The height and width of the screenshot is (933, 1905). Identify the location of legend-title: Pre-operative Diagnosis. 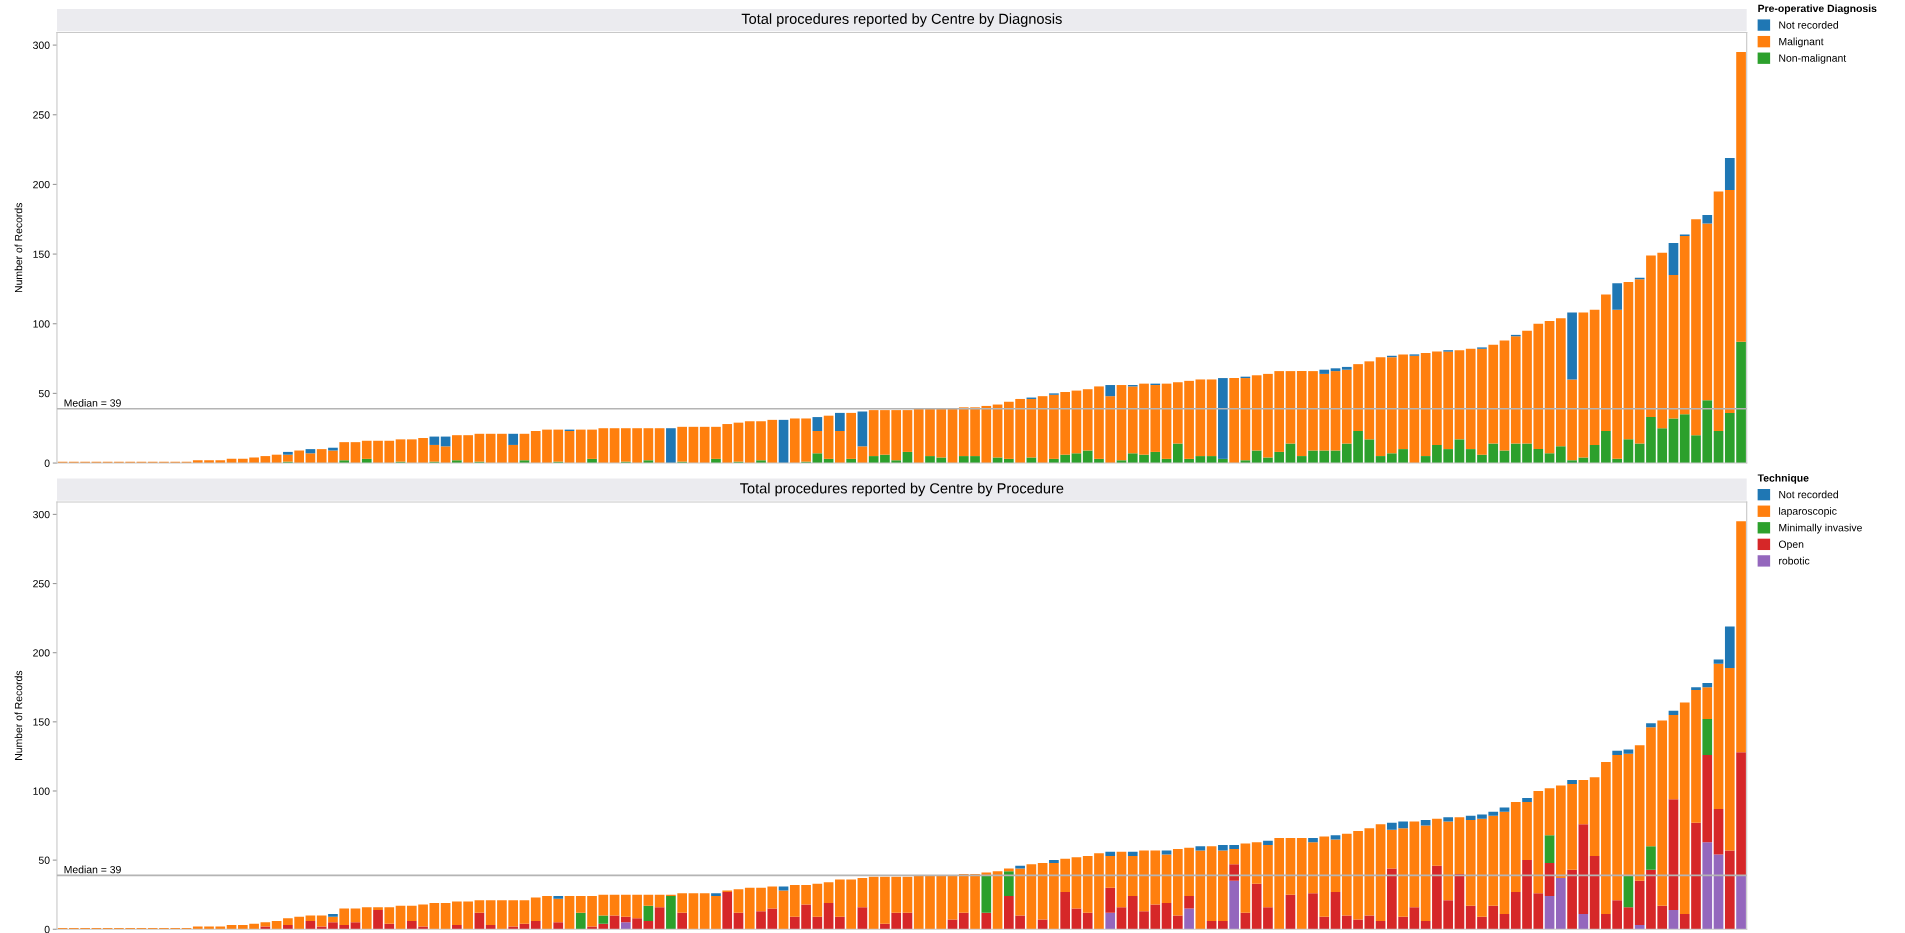
(1817, 9).